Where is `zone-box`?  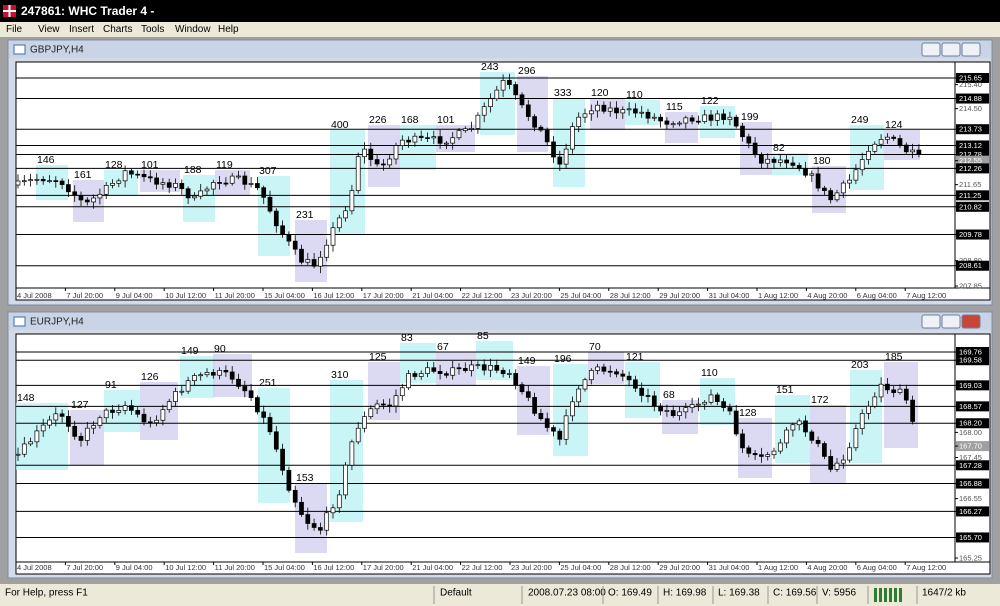 zone-box is located at coordinates (532, 114).